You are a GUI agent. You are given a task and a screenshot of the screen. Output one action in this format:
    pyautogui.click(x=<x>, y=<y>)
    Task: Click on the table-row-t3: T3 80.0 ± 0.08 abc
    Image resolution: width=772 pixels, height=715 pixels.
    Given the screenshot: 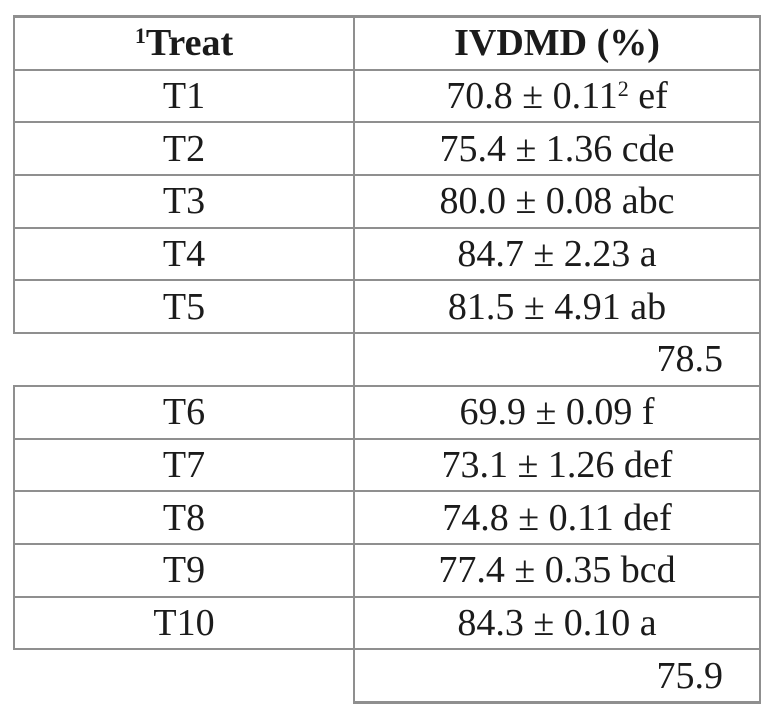 What is the action you would take?
    pyautogui.click(x=387, y=201)
    